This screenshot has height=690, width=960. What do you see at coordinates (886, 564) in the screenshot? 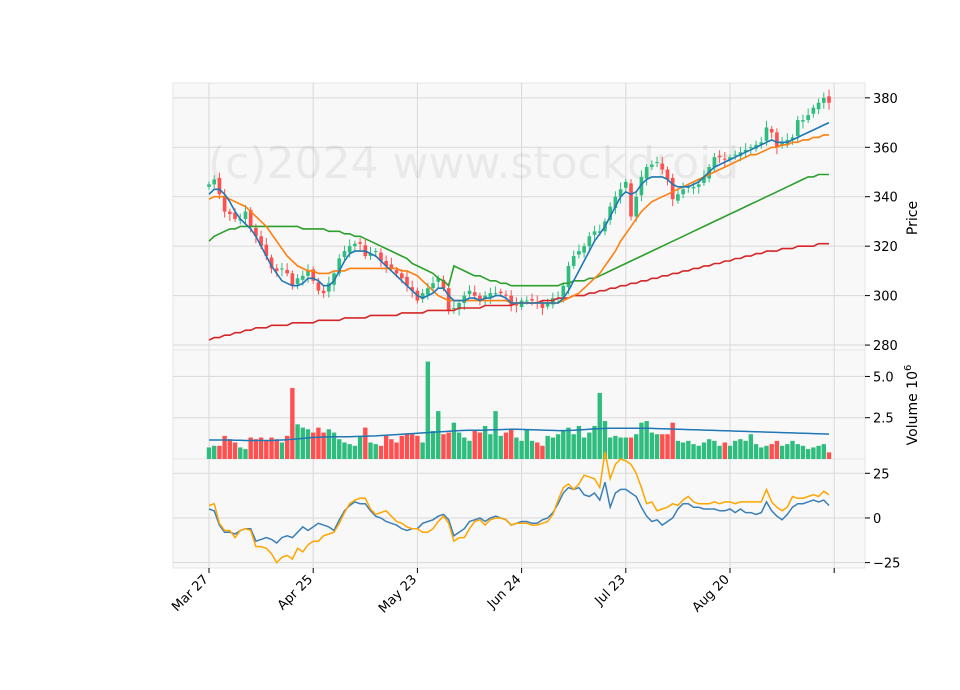
I see `osc-y-tick-label: −25` at bounding box center [886, 564].